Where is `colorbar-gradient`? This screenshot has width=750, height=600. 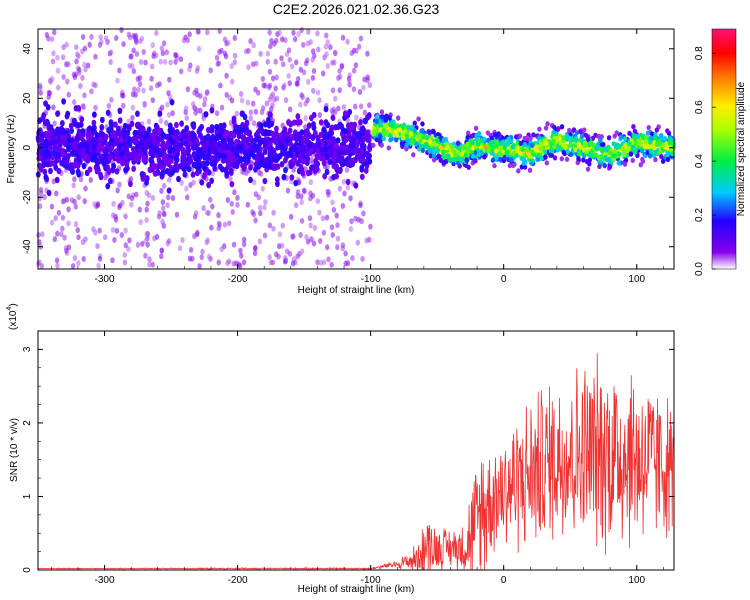
colorbar-gradient is located at coordinates (724, 149).